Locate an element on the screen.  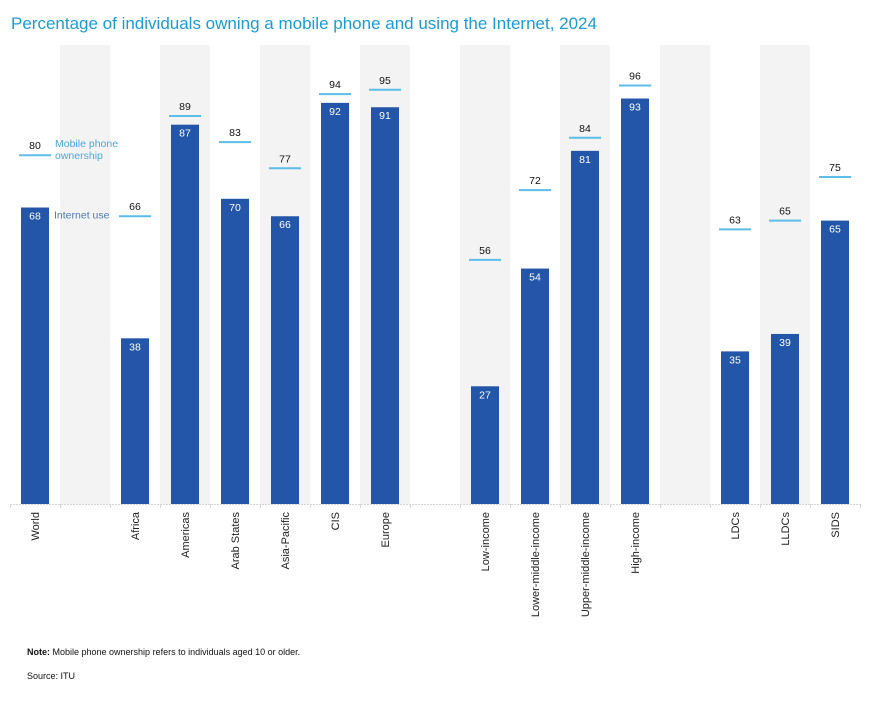
x-tick-label: Africa is located at coordinates (136, 525).